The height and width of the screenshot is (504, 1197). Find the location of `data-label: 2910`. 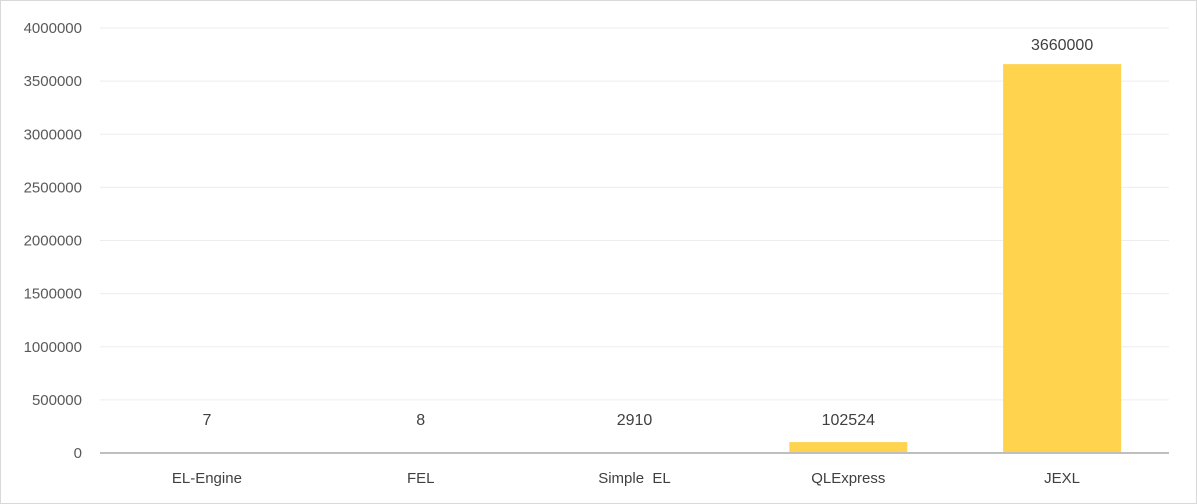

data-label: 2910 is located at coordinates (635, 420).